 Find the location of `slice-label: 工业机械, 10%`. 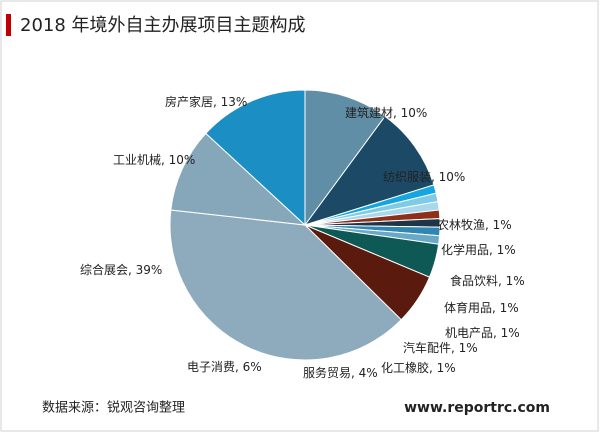

slice-label: 工业机械, 10% is located at coordinates (154, 159).